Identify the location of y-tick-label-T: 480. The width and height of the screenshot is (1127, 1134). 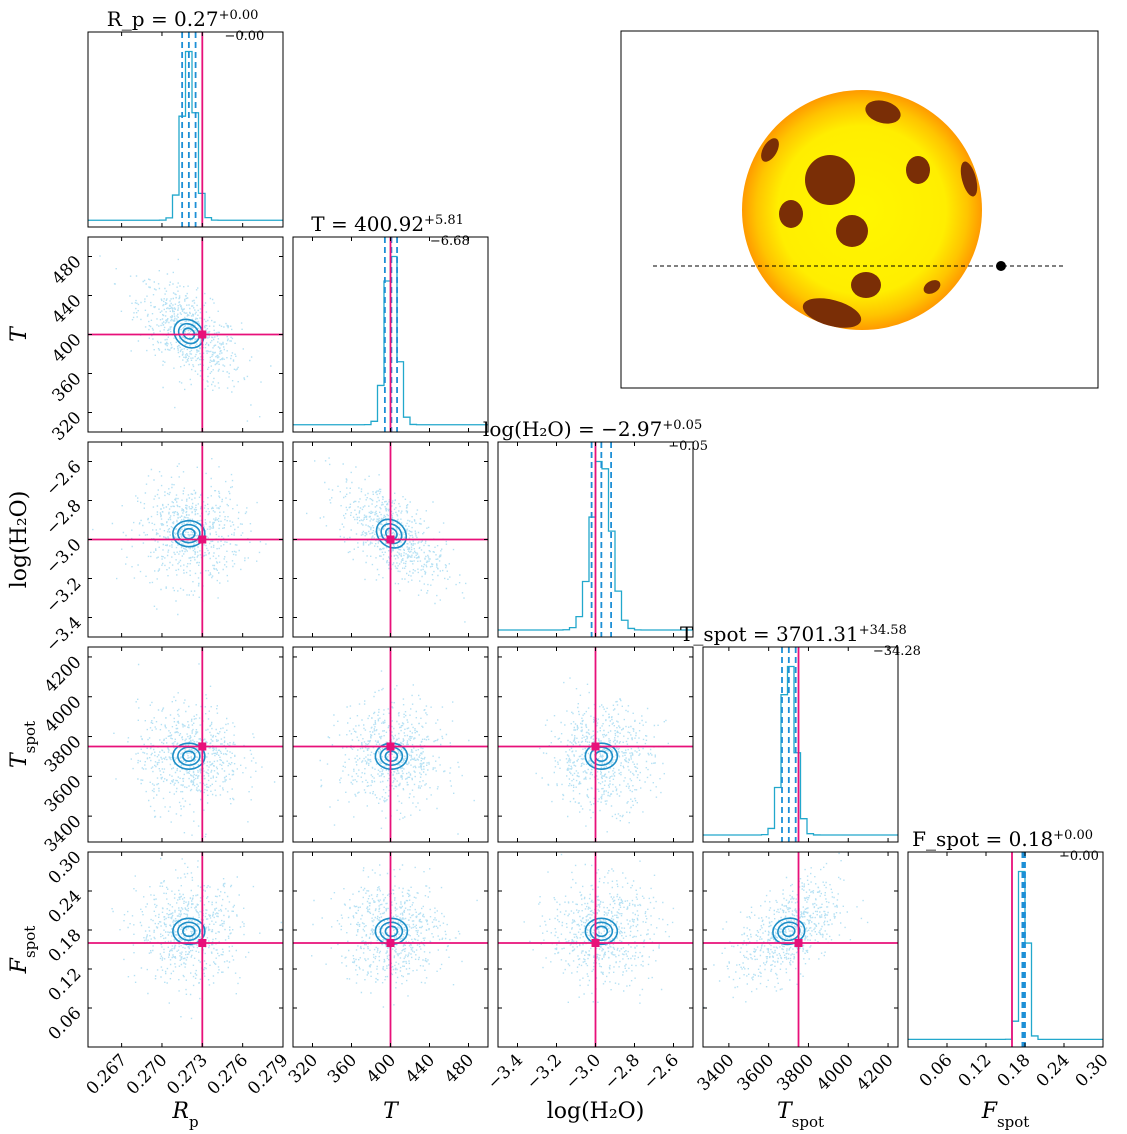
(66, 270).